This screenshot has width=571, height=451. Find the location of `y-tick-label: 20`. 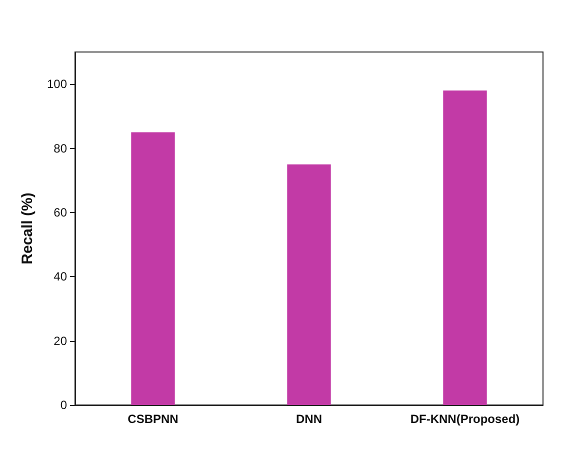

y-tick-label: 20 is located at coordinates (61, 341).